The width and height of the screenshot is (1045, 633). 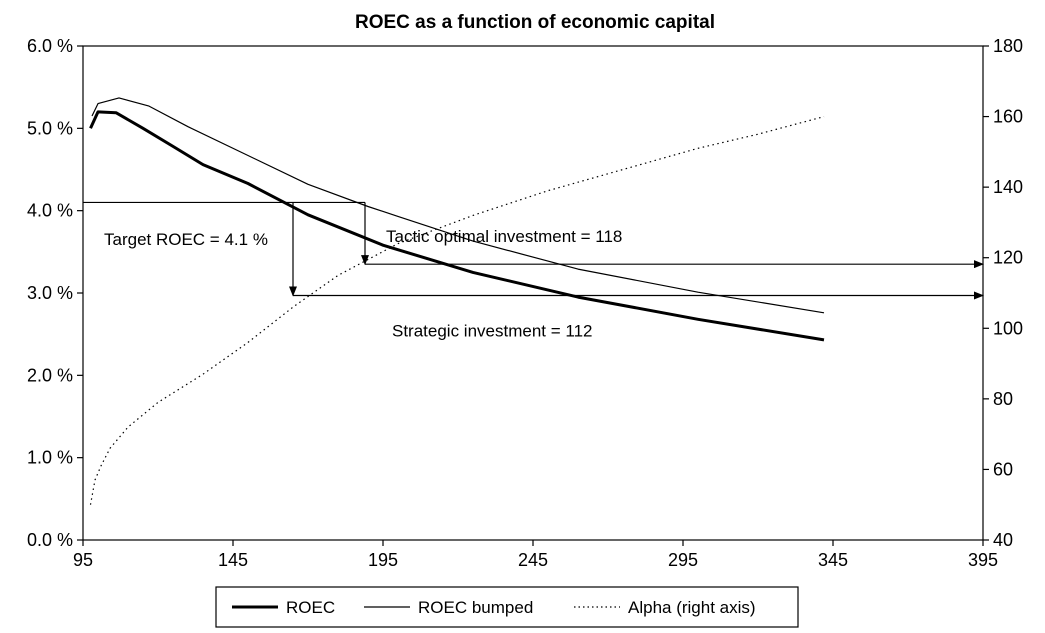 What do you see at coordinates (1008, 117) in the screenshot?
I see `y-right-tick-label-6: 160` at bounding box center [1008, 117].